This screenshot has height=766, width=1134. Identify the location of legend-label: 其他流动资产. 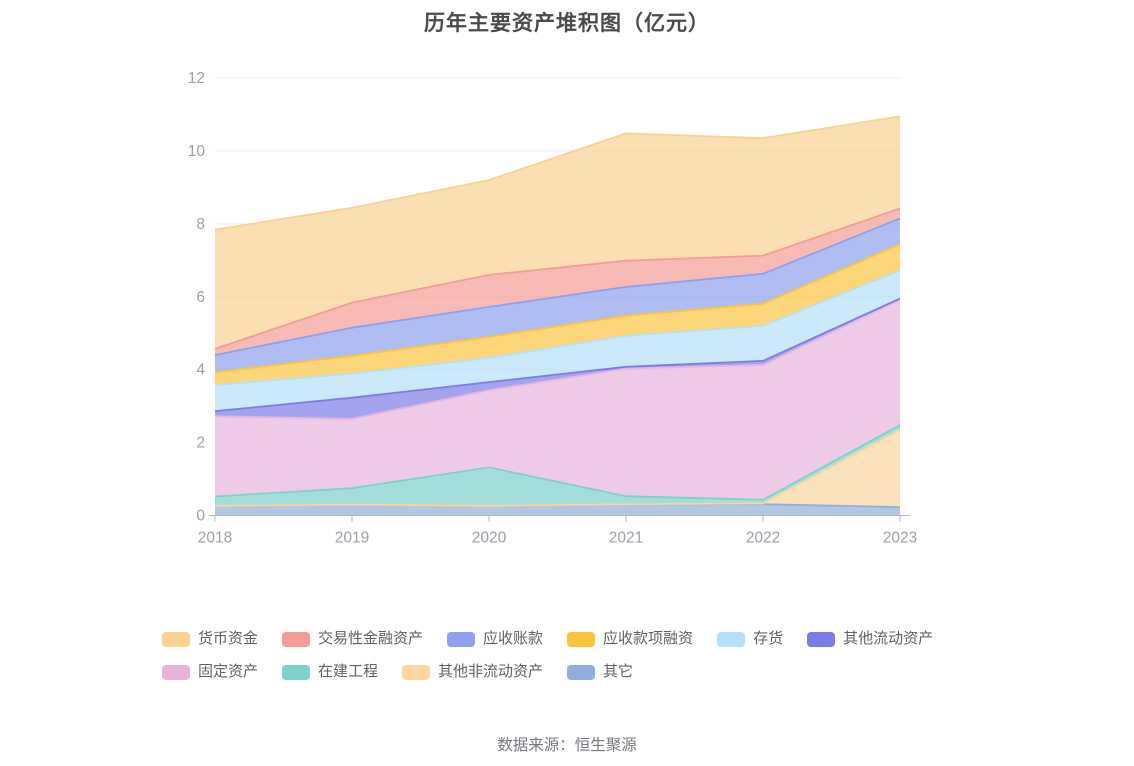
(888, 638).